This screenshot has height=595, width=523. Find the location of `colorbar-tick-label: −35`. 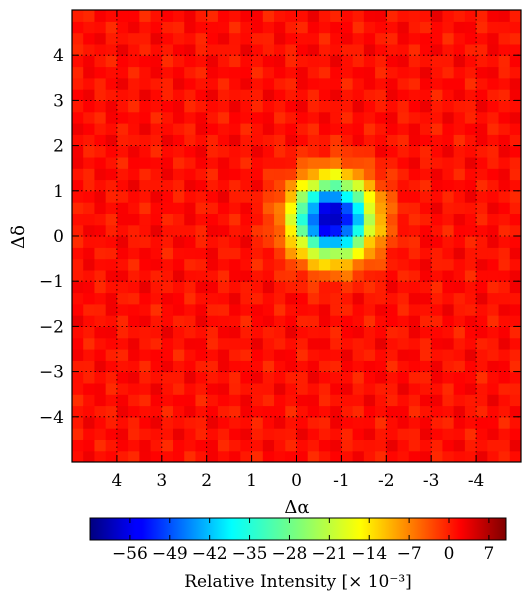

colorbar-tick-label: −35 is located at coordinates (250, 554).